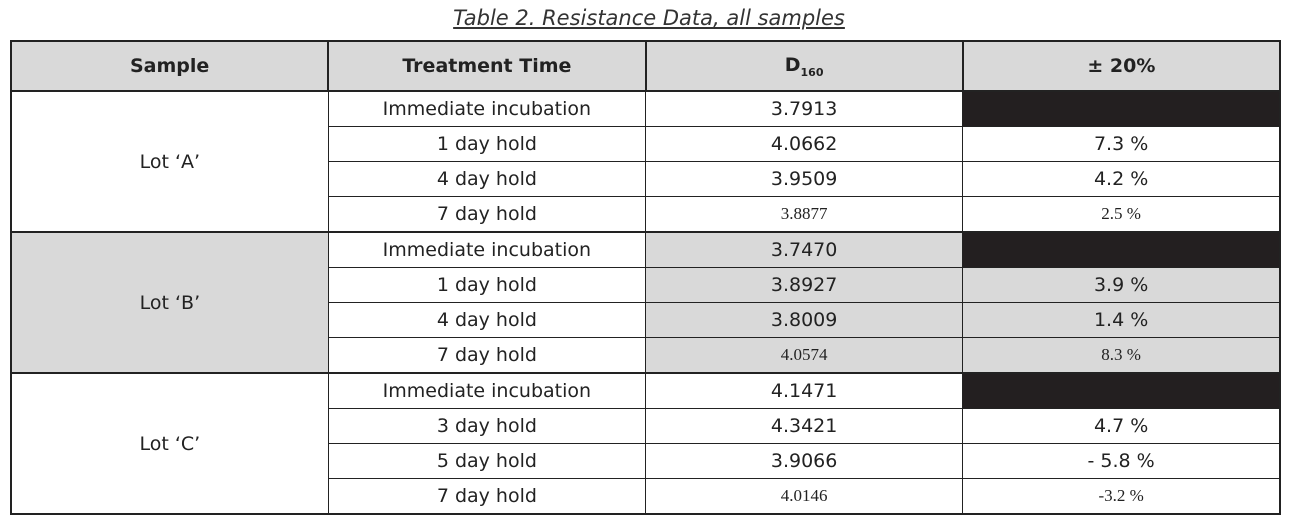 This screenshot has width=1298, height=526. Describe the element at coordinates (804, 390) in the screenshot. I see `d-value-cell: 4.1471` at that location.